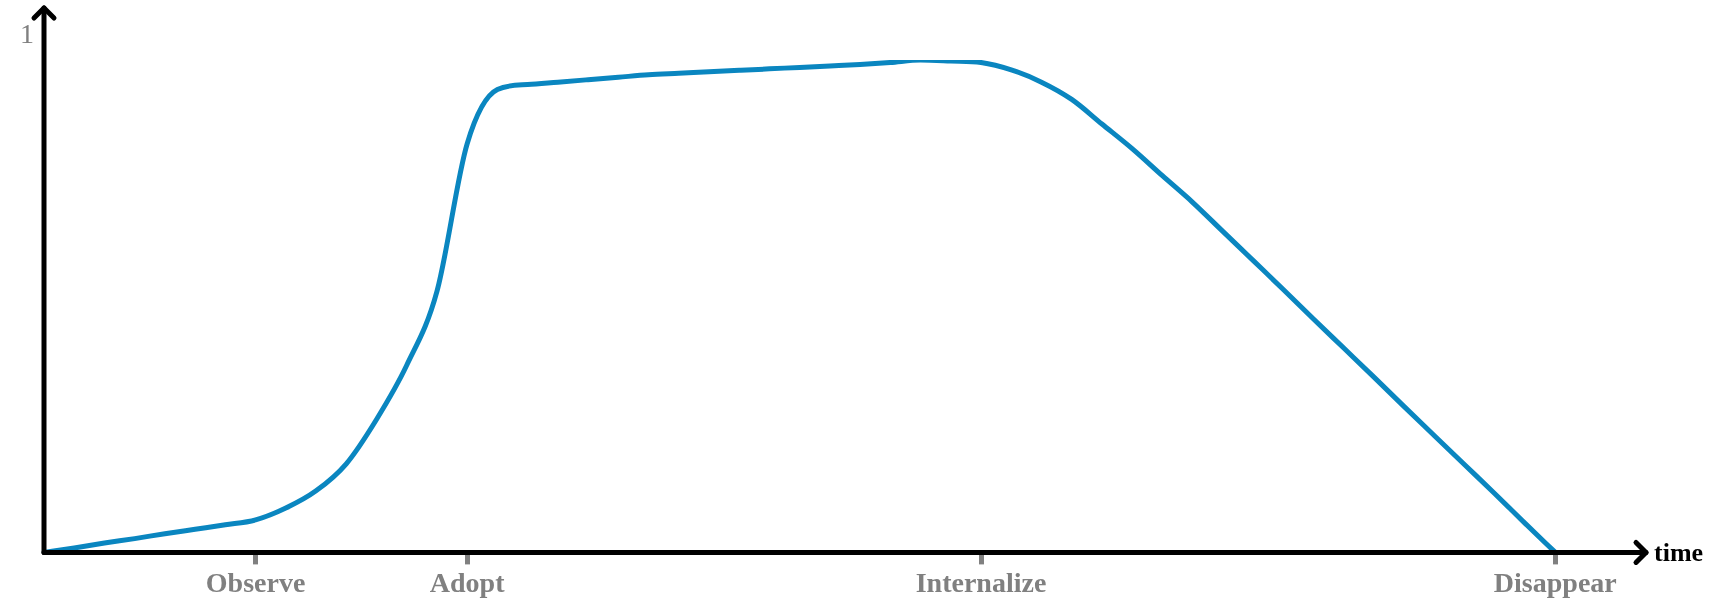 The height and width of the screenshot is (610, 1716). I want to click on x-tick-label: Observe, so click(255, 583).